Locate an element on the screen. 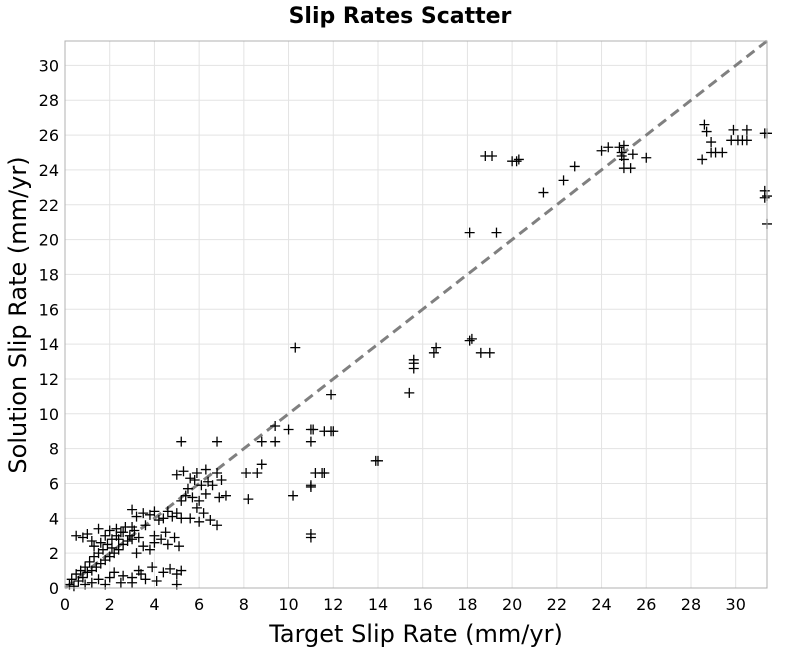  y-tick-label: 0 is located at coordinates (54, 588).